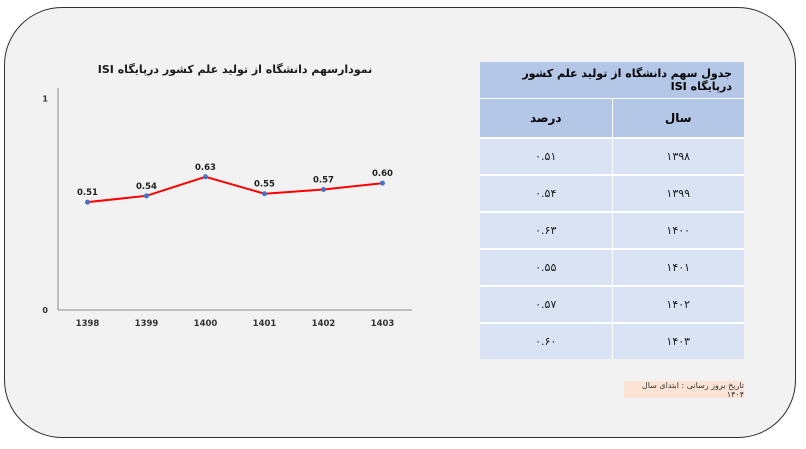  I want to click on y-tick-label: 0, so click(45, 310).